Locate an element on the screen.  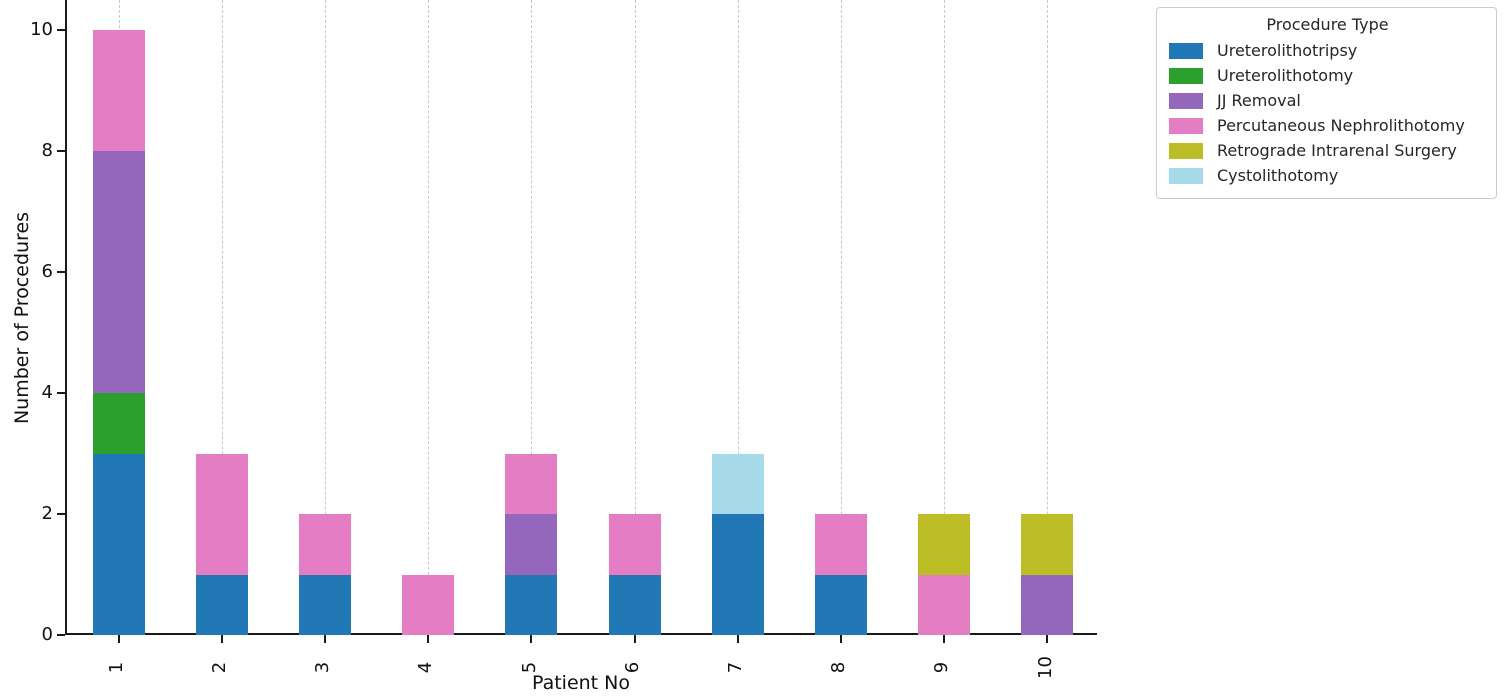
x-tick-label: 1 is located at coordinates (117, 667).